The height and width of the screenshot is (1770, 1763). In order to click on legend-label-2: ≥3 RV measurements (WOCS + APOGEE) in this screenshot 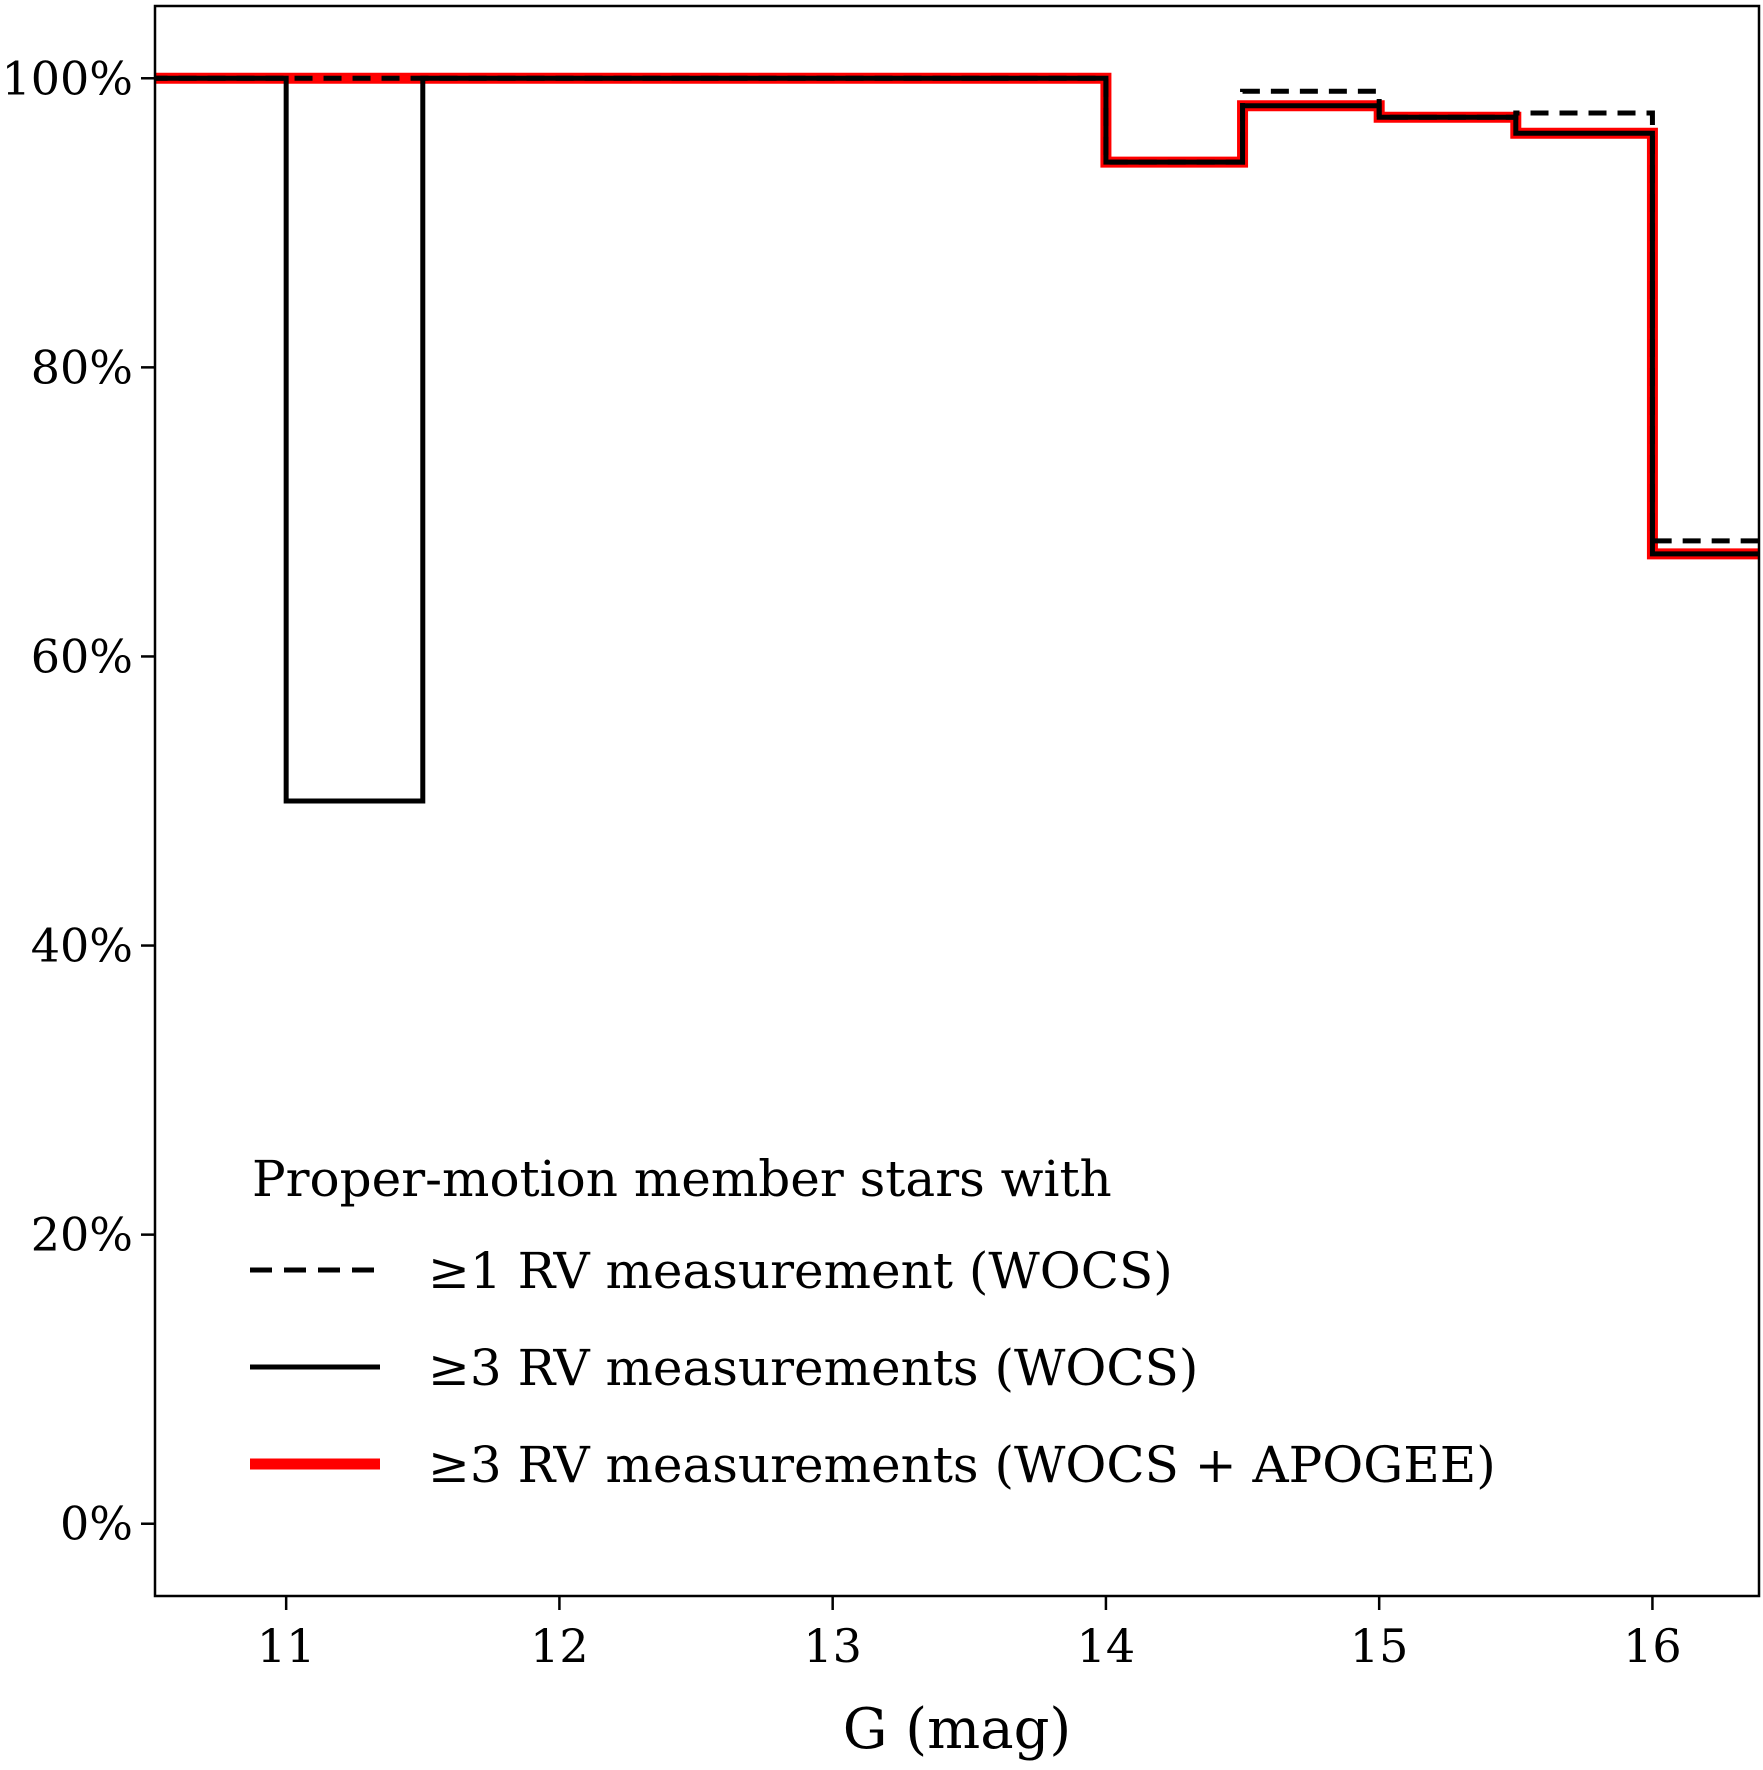, I will do `click(962, 1465)`.